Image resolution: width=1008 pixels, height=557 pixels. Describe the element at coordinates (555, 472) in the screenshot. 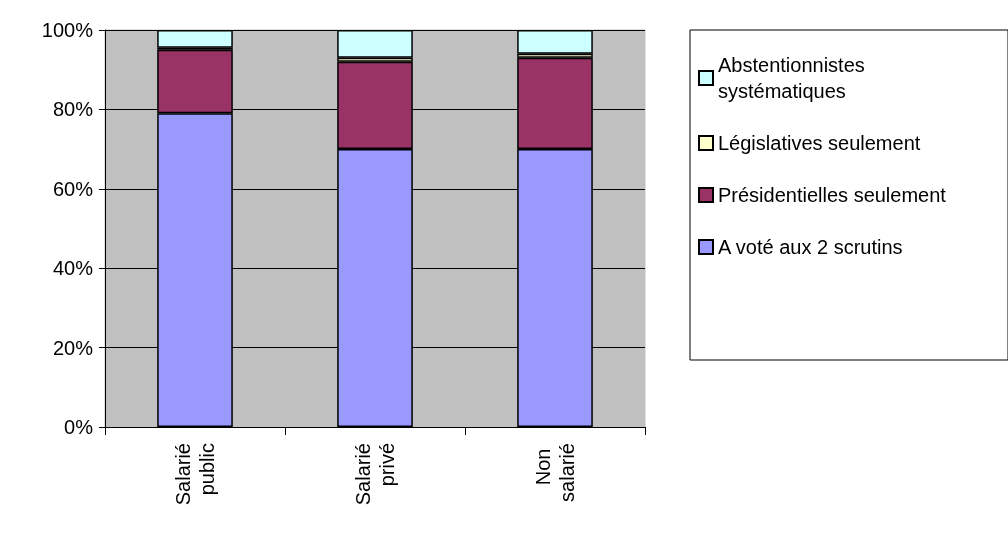

I see `x-tick-label: Non salarié` at that location.